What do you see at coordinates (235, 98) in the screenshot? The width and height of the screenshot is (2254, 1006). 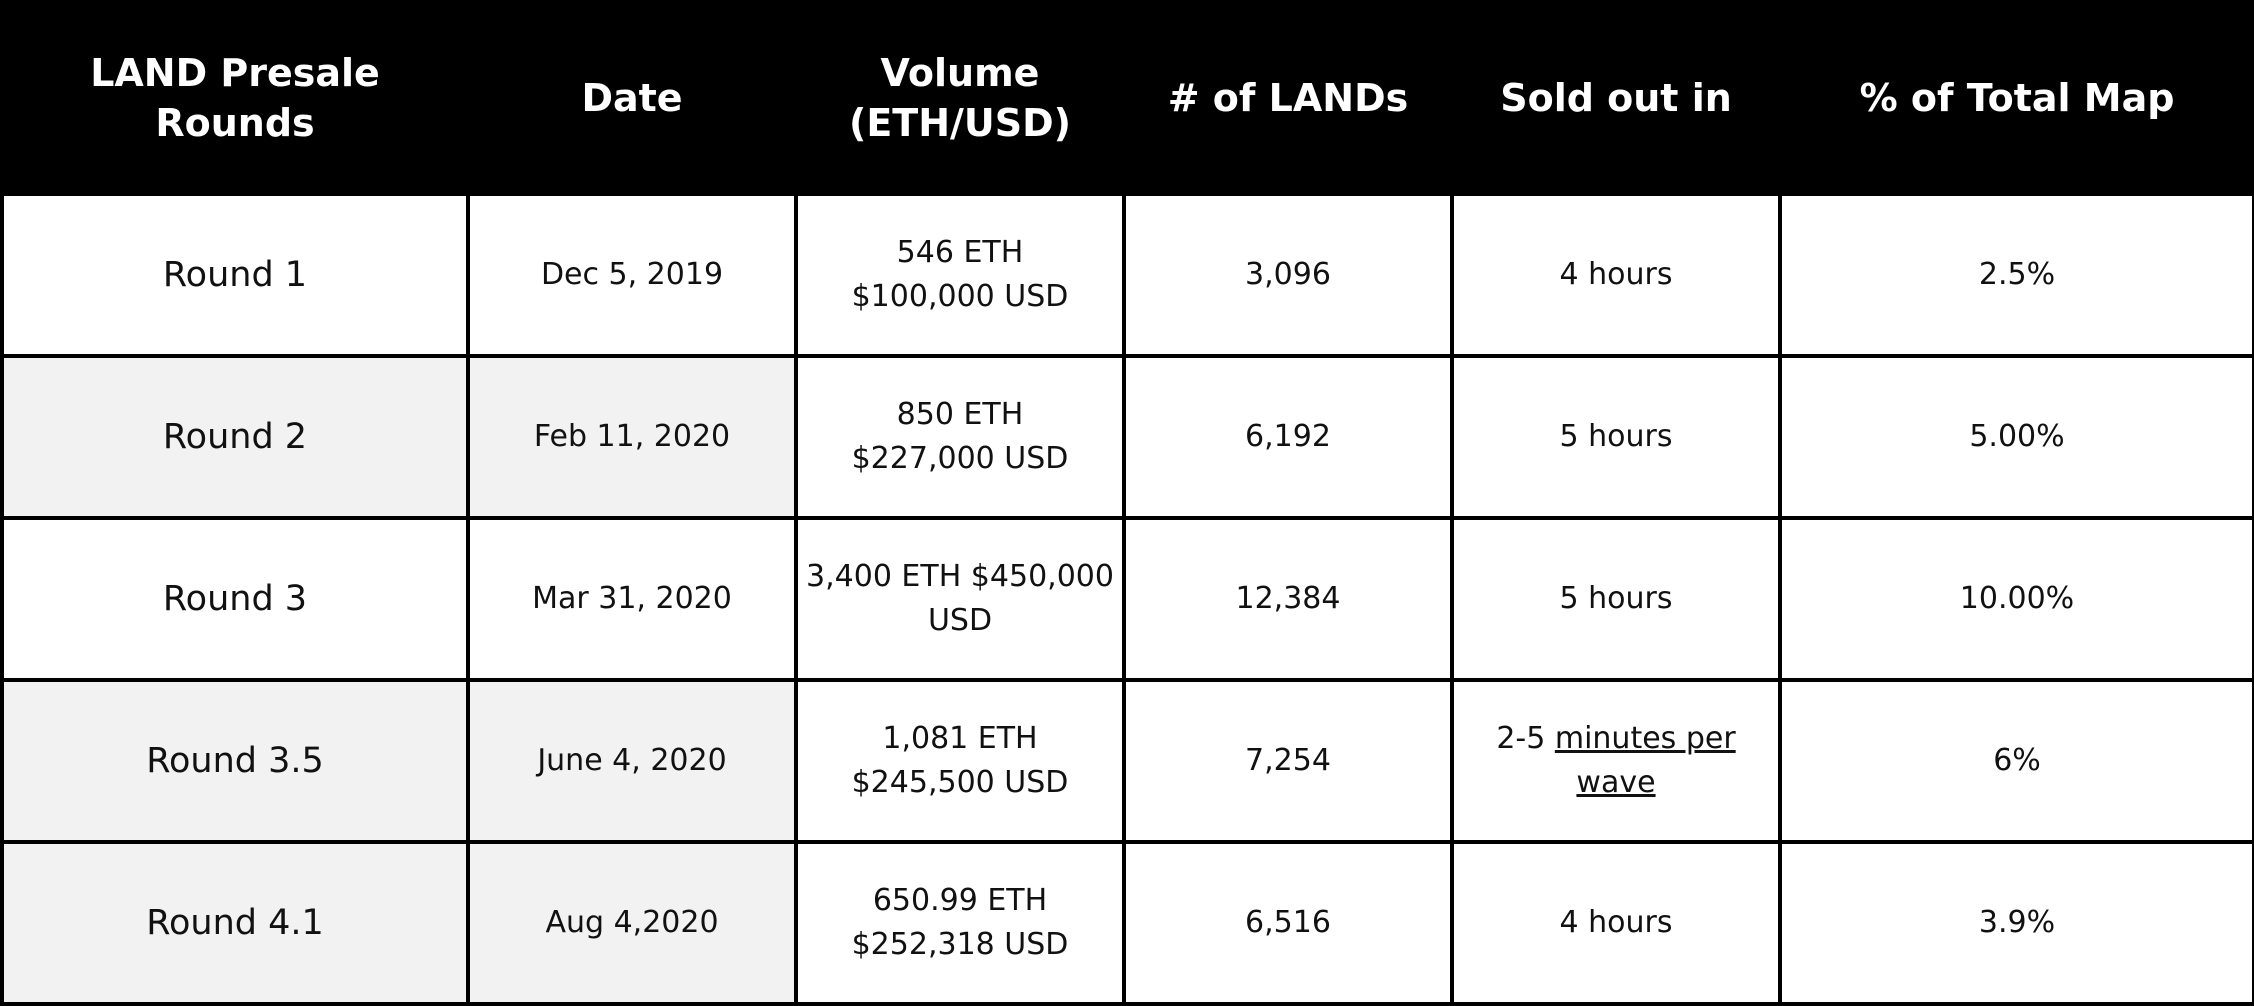 I see `column-header-rounds: LAND Presale Rounds` at bounding box center [235, 98].